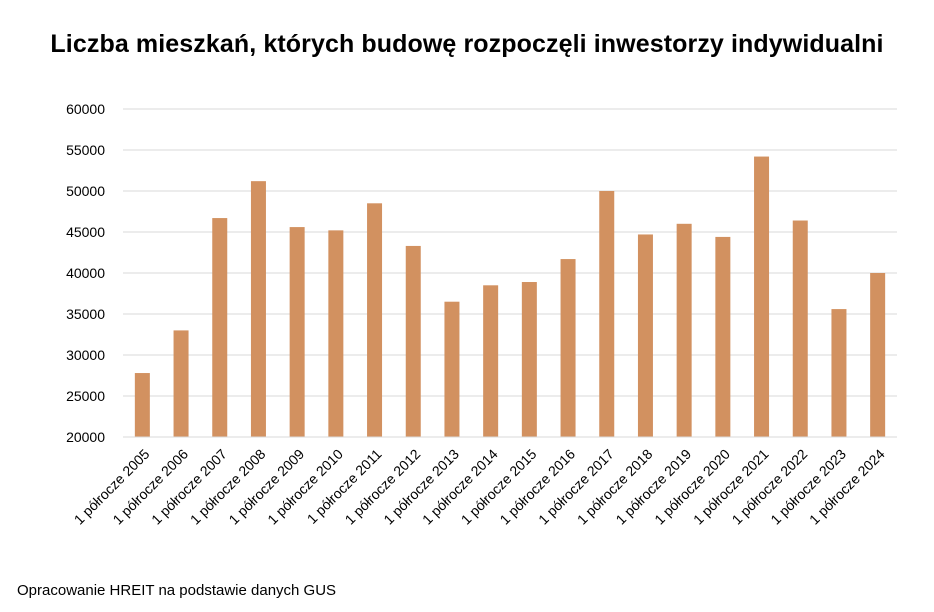 Image resolution: width=934 pixels, height=612 pixels. What do you see at coordinates (220, 327) in the screenshot?
I see `bar-1-półrocze-2007` at bounding box center [220, 327].